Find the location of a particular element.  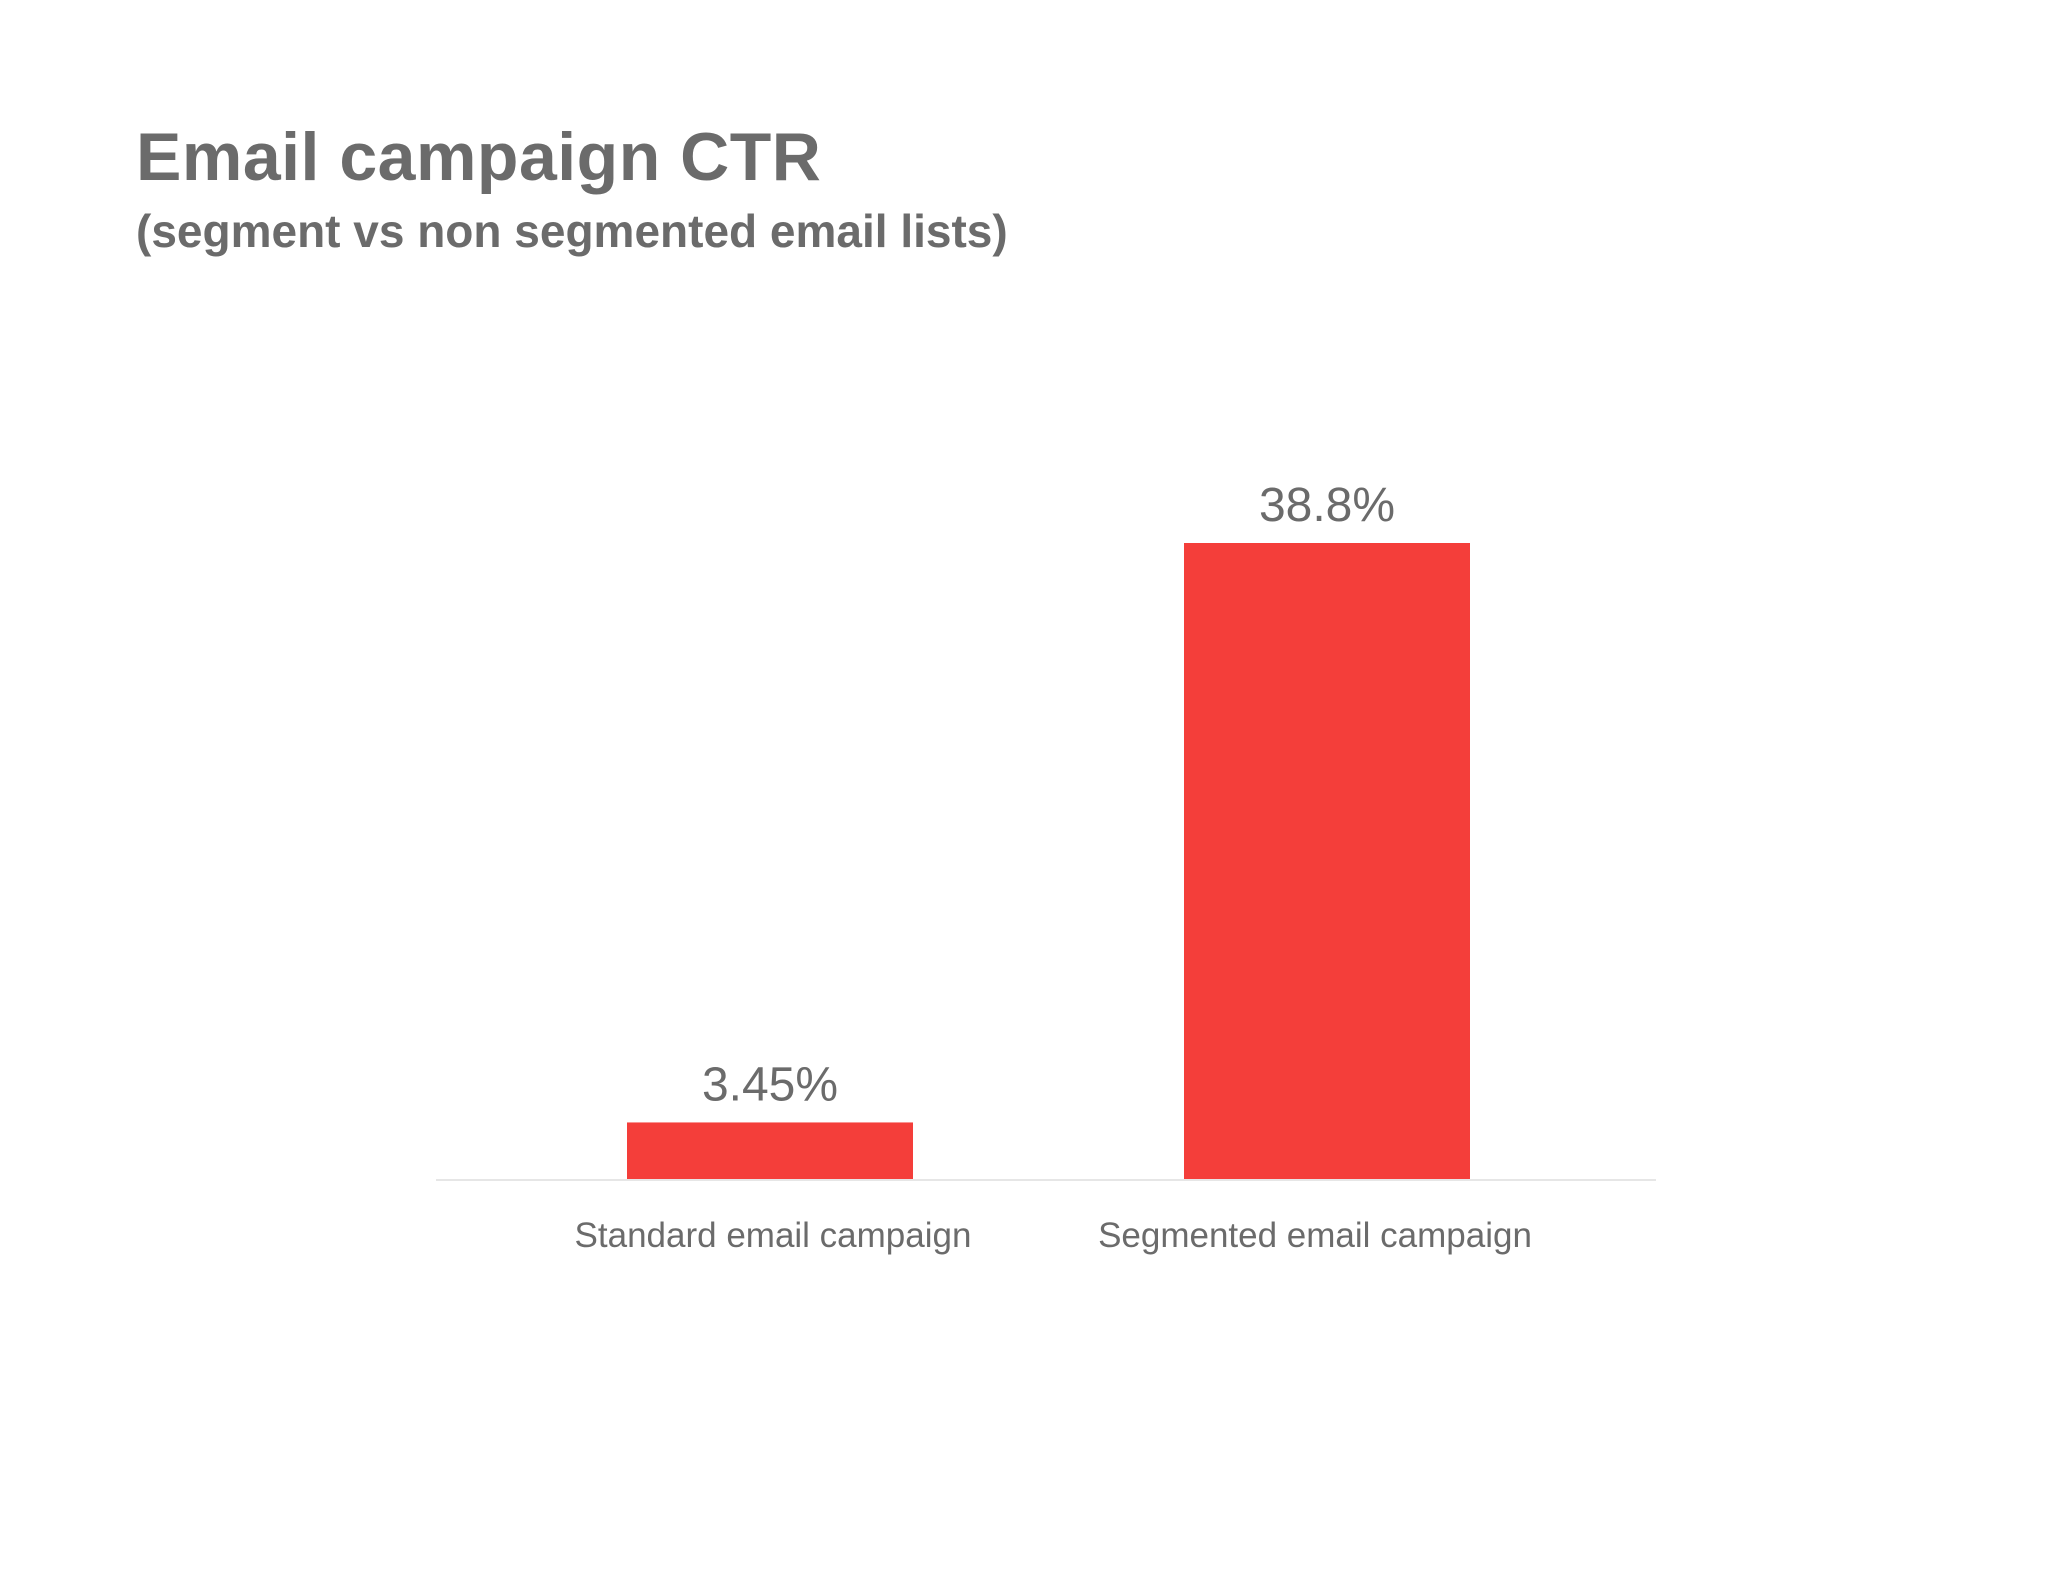

category-label-0: Standard email campaign is located at coordinates (773, 1235).